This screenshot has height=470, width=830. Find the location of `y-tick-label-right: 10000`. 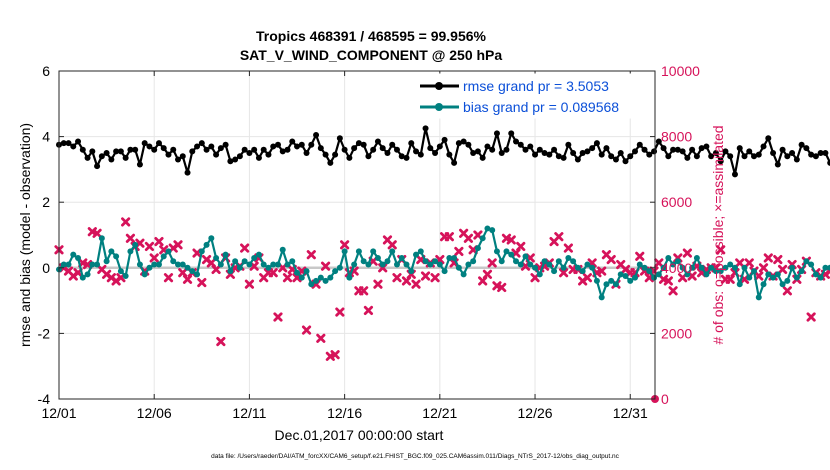

y-tick-label-right: 10000 is located at coordinates (680, 71).